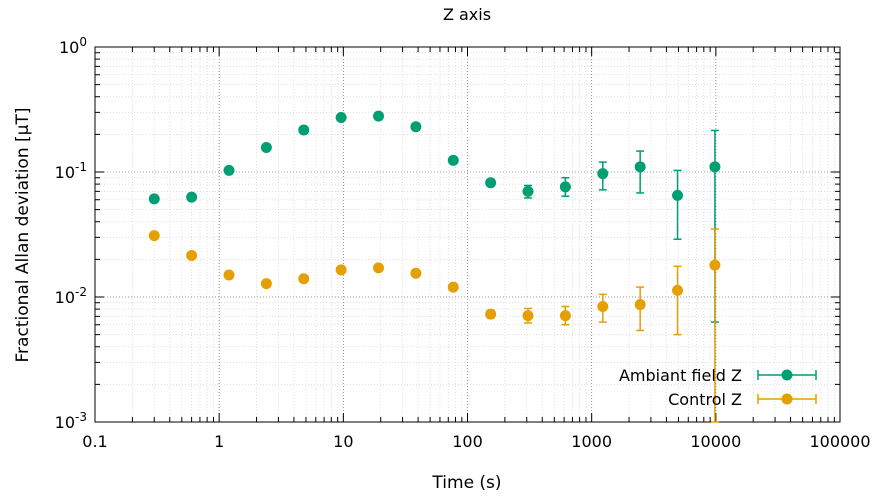 The width and height of the screenshot is (881, 499). I want to click on x-tick-label: 100, so click(467, 441).